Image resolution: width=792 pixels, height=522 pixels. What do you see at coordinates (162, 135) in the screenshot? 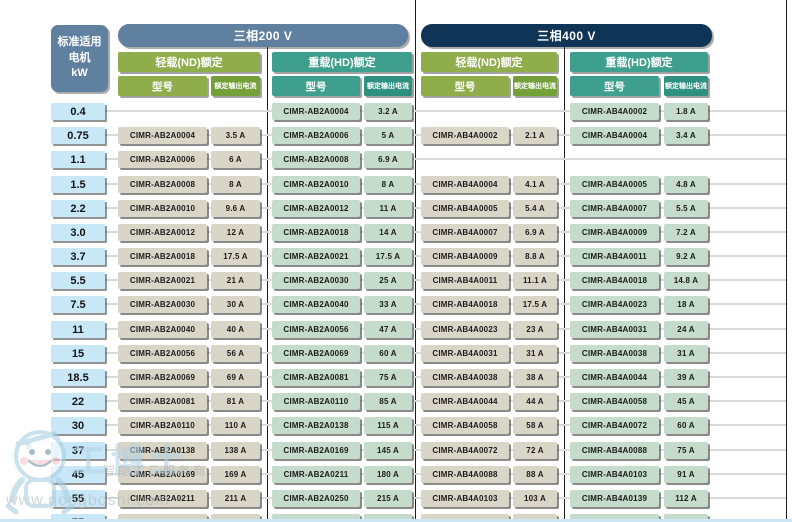
I see `model-cell: CIMR-AB2A0004` at bounding box center [162, 135].